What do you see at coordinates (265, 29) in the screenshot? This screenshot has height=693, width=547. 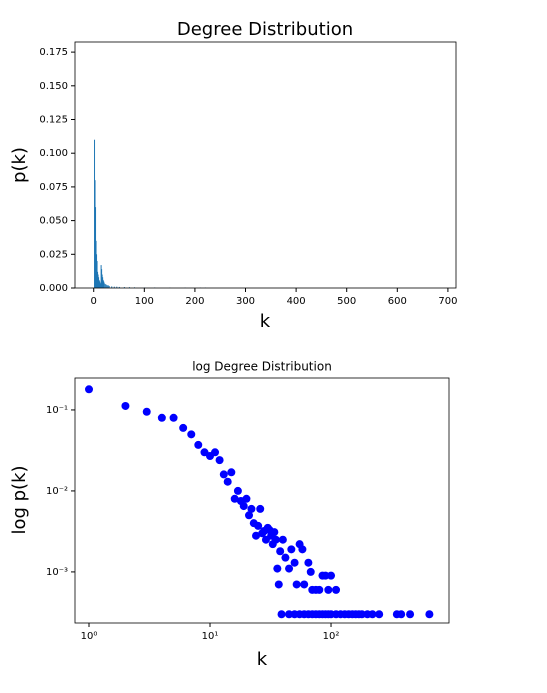 I see `chart-title: Degree Distribution` at bounding box center [265, 29].